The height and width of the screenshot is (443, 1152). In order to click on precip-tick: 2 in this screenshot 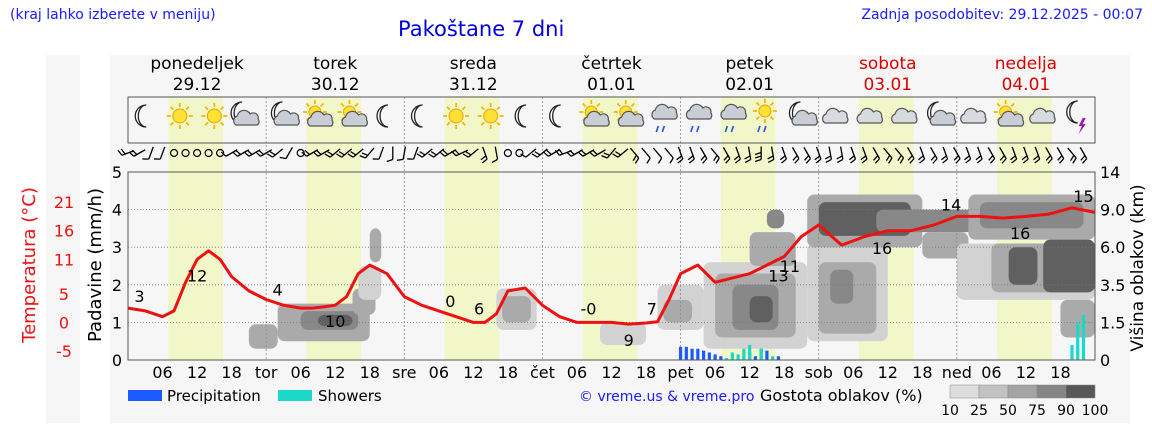, I will do `click(117, 285)`.